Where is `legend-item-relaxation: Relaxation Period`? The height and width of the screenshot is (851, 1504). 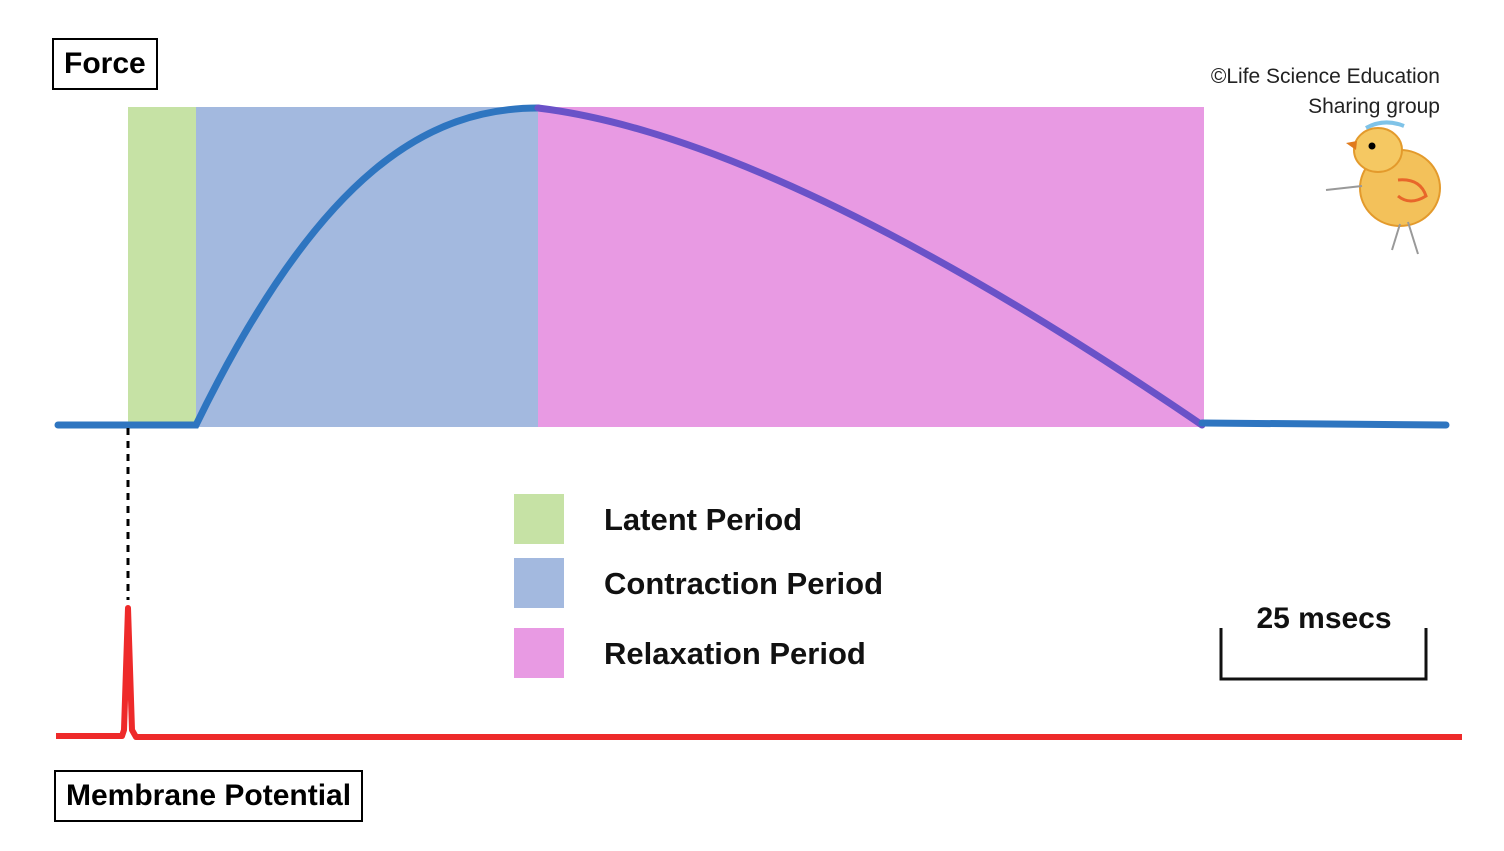
legend-item-relaxation: Relaxation Period is located at coordinates (764, 653).